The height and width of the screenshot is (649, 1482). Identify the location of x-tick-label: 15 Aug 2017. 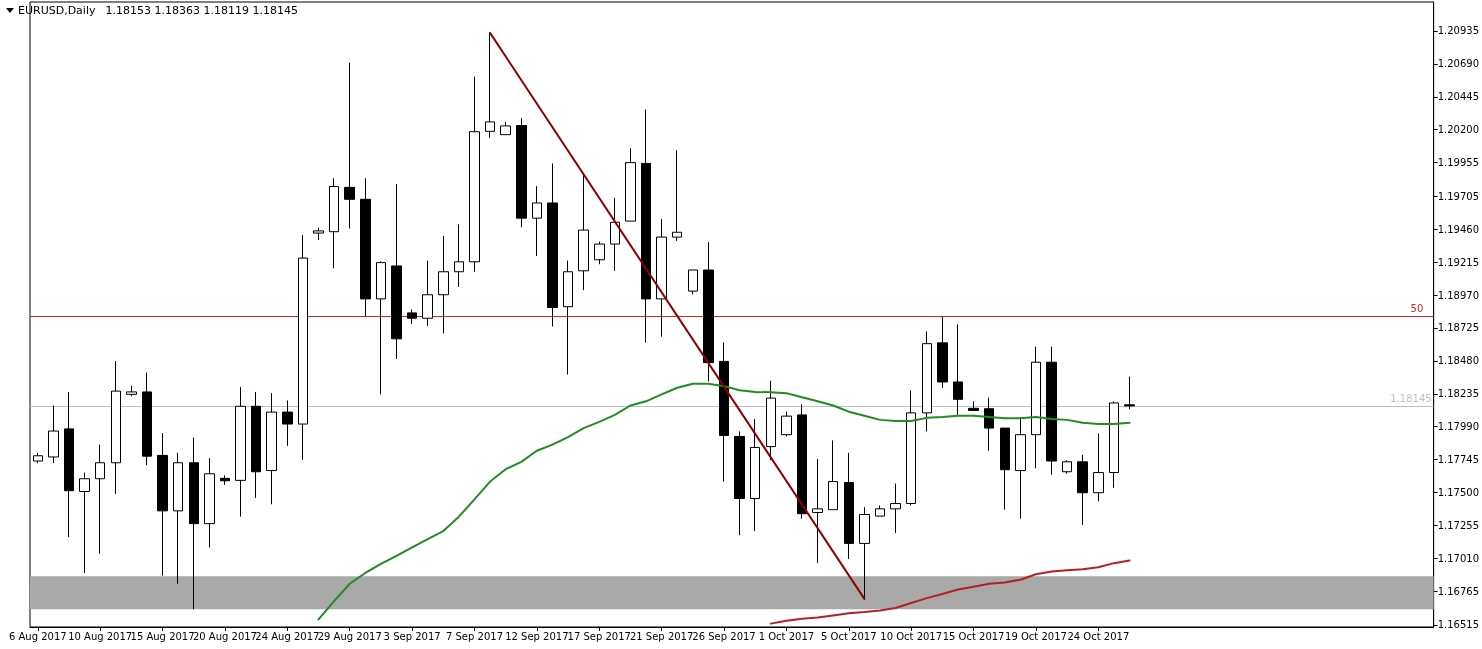
(162, 636).